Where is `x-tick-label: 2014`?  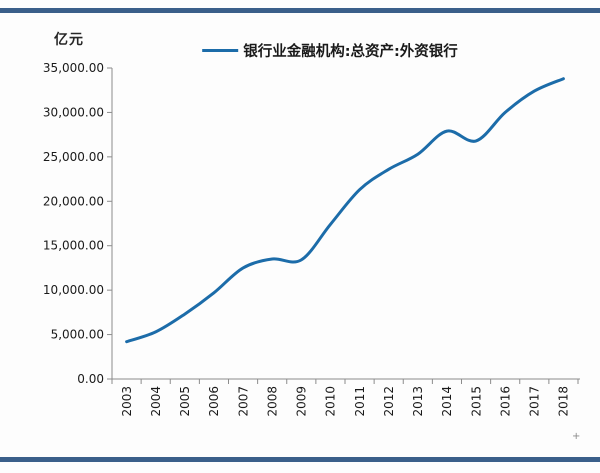
x-tick-label: 2014 is located at coordinates (447, 401).